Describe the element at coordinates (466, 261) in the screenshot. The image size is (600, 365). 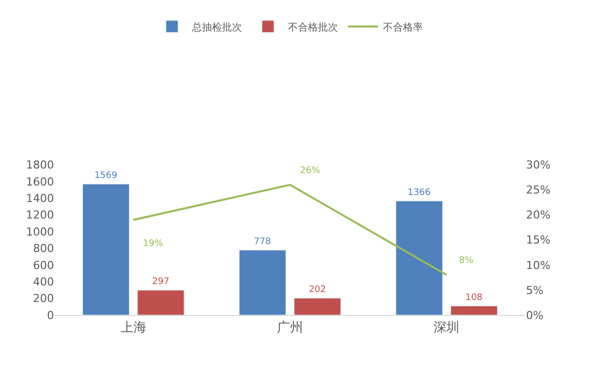
I see `data-label: 8%` at that location.